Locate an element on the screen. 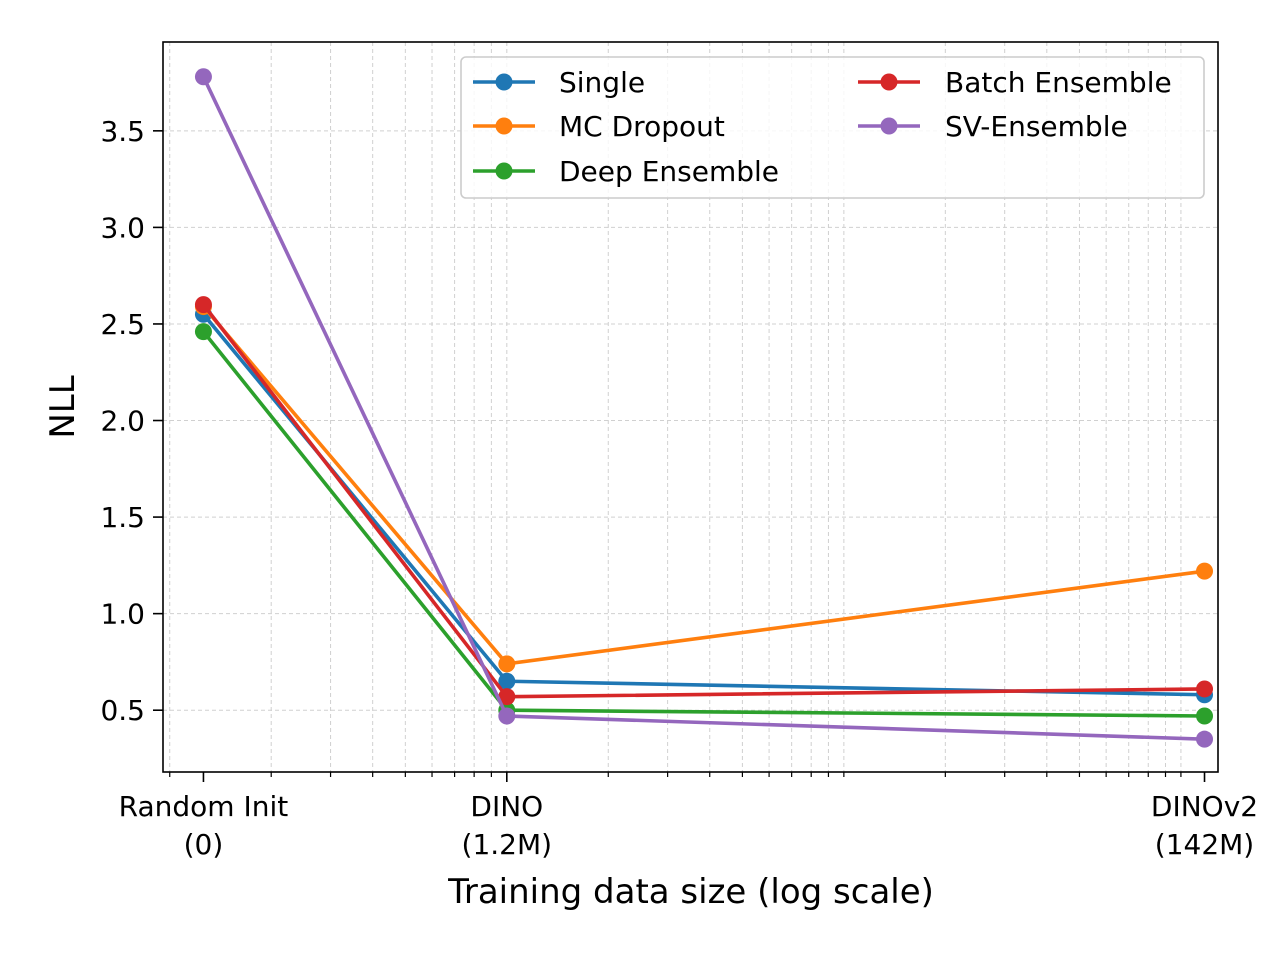  legend-label: Single is located at coordinates (602, 82).